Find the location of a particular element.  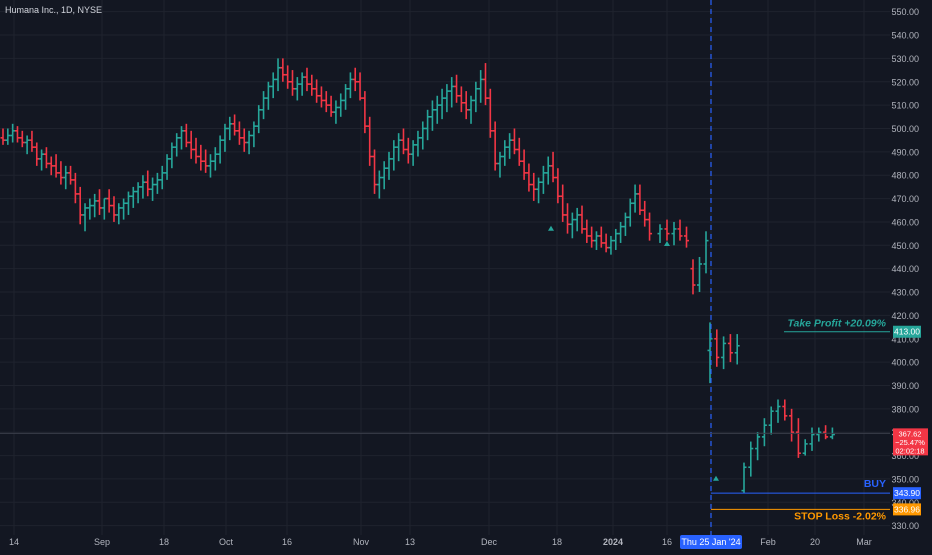

stop-loss-price-label: 336.96 is located at coordinates (907, 509).